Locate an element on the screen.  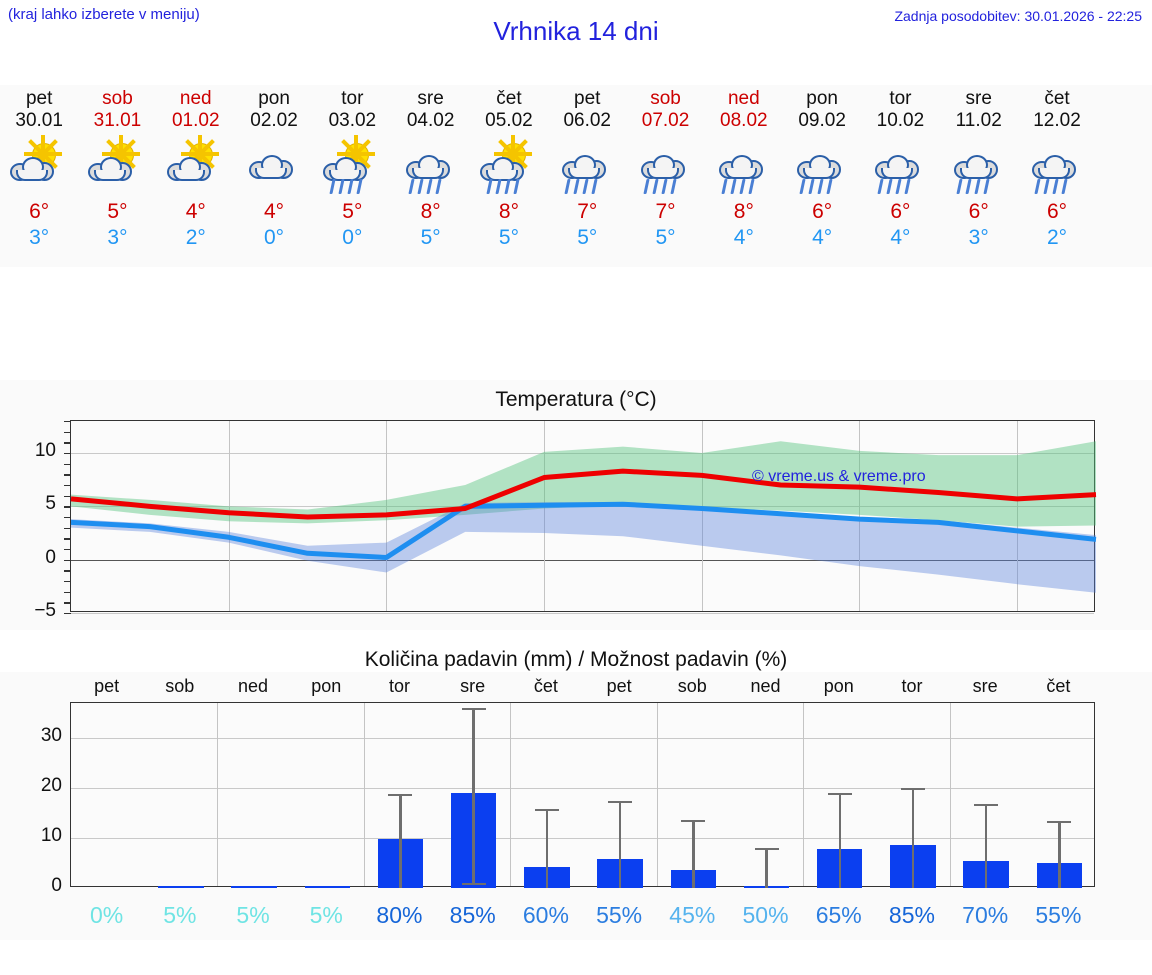
day-column: sob 07.02 7° 5° is located at coordinates (665, 176).